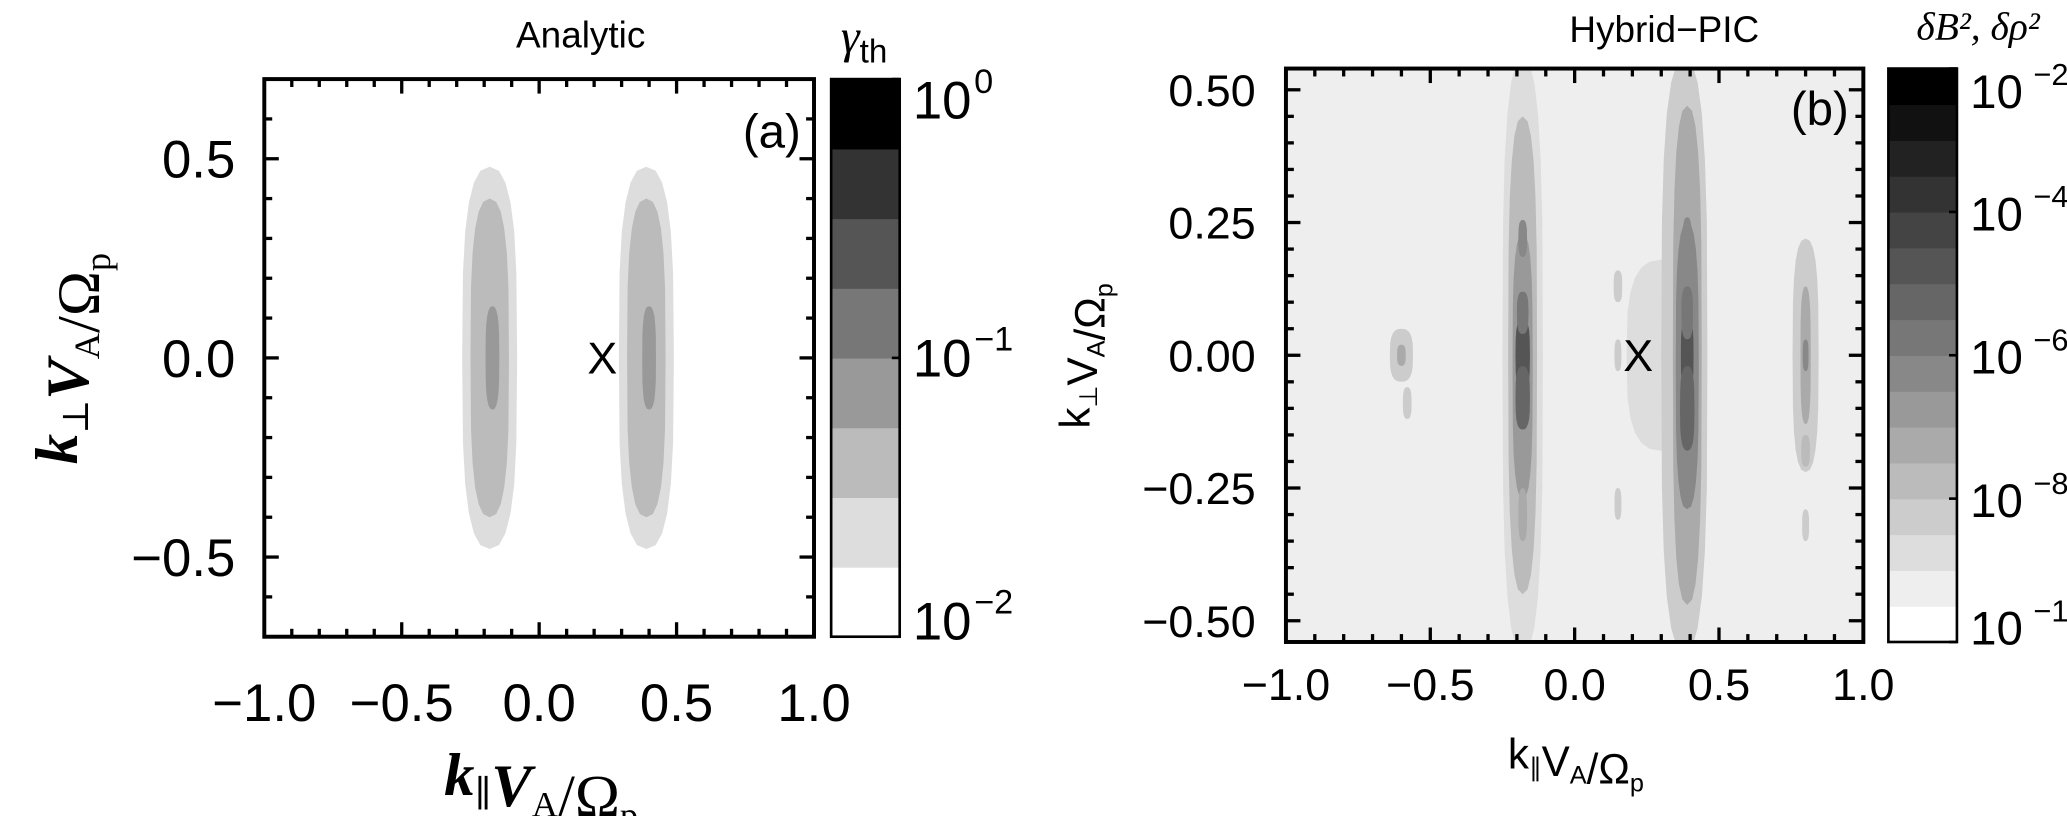 The image size is (2067, 816). What do you see at coordinates (772, 132) in the screenshot?
I see `panel-label: (a)` at bounding box center [772, 132].